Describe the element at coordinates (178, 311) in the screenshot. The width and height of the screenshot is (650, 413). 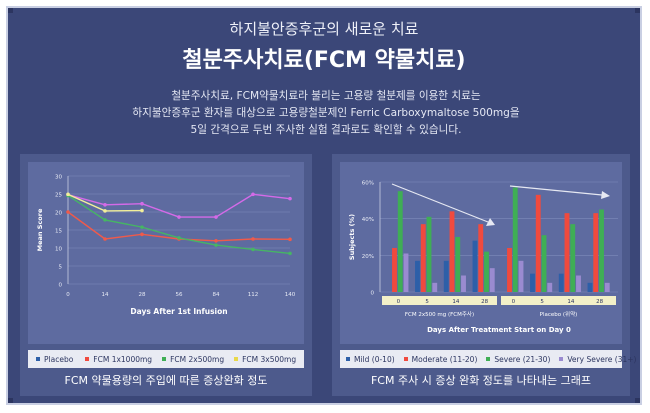
I see `x-axis-label: Days After 1st Infusion` at that location.